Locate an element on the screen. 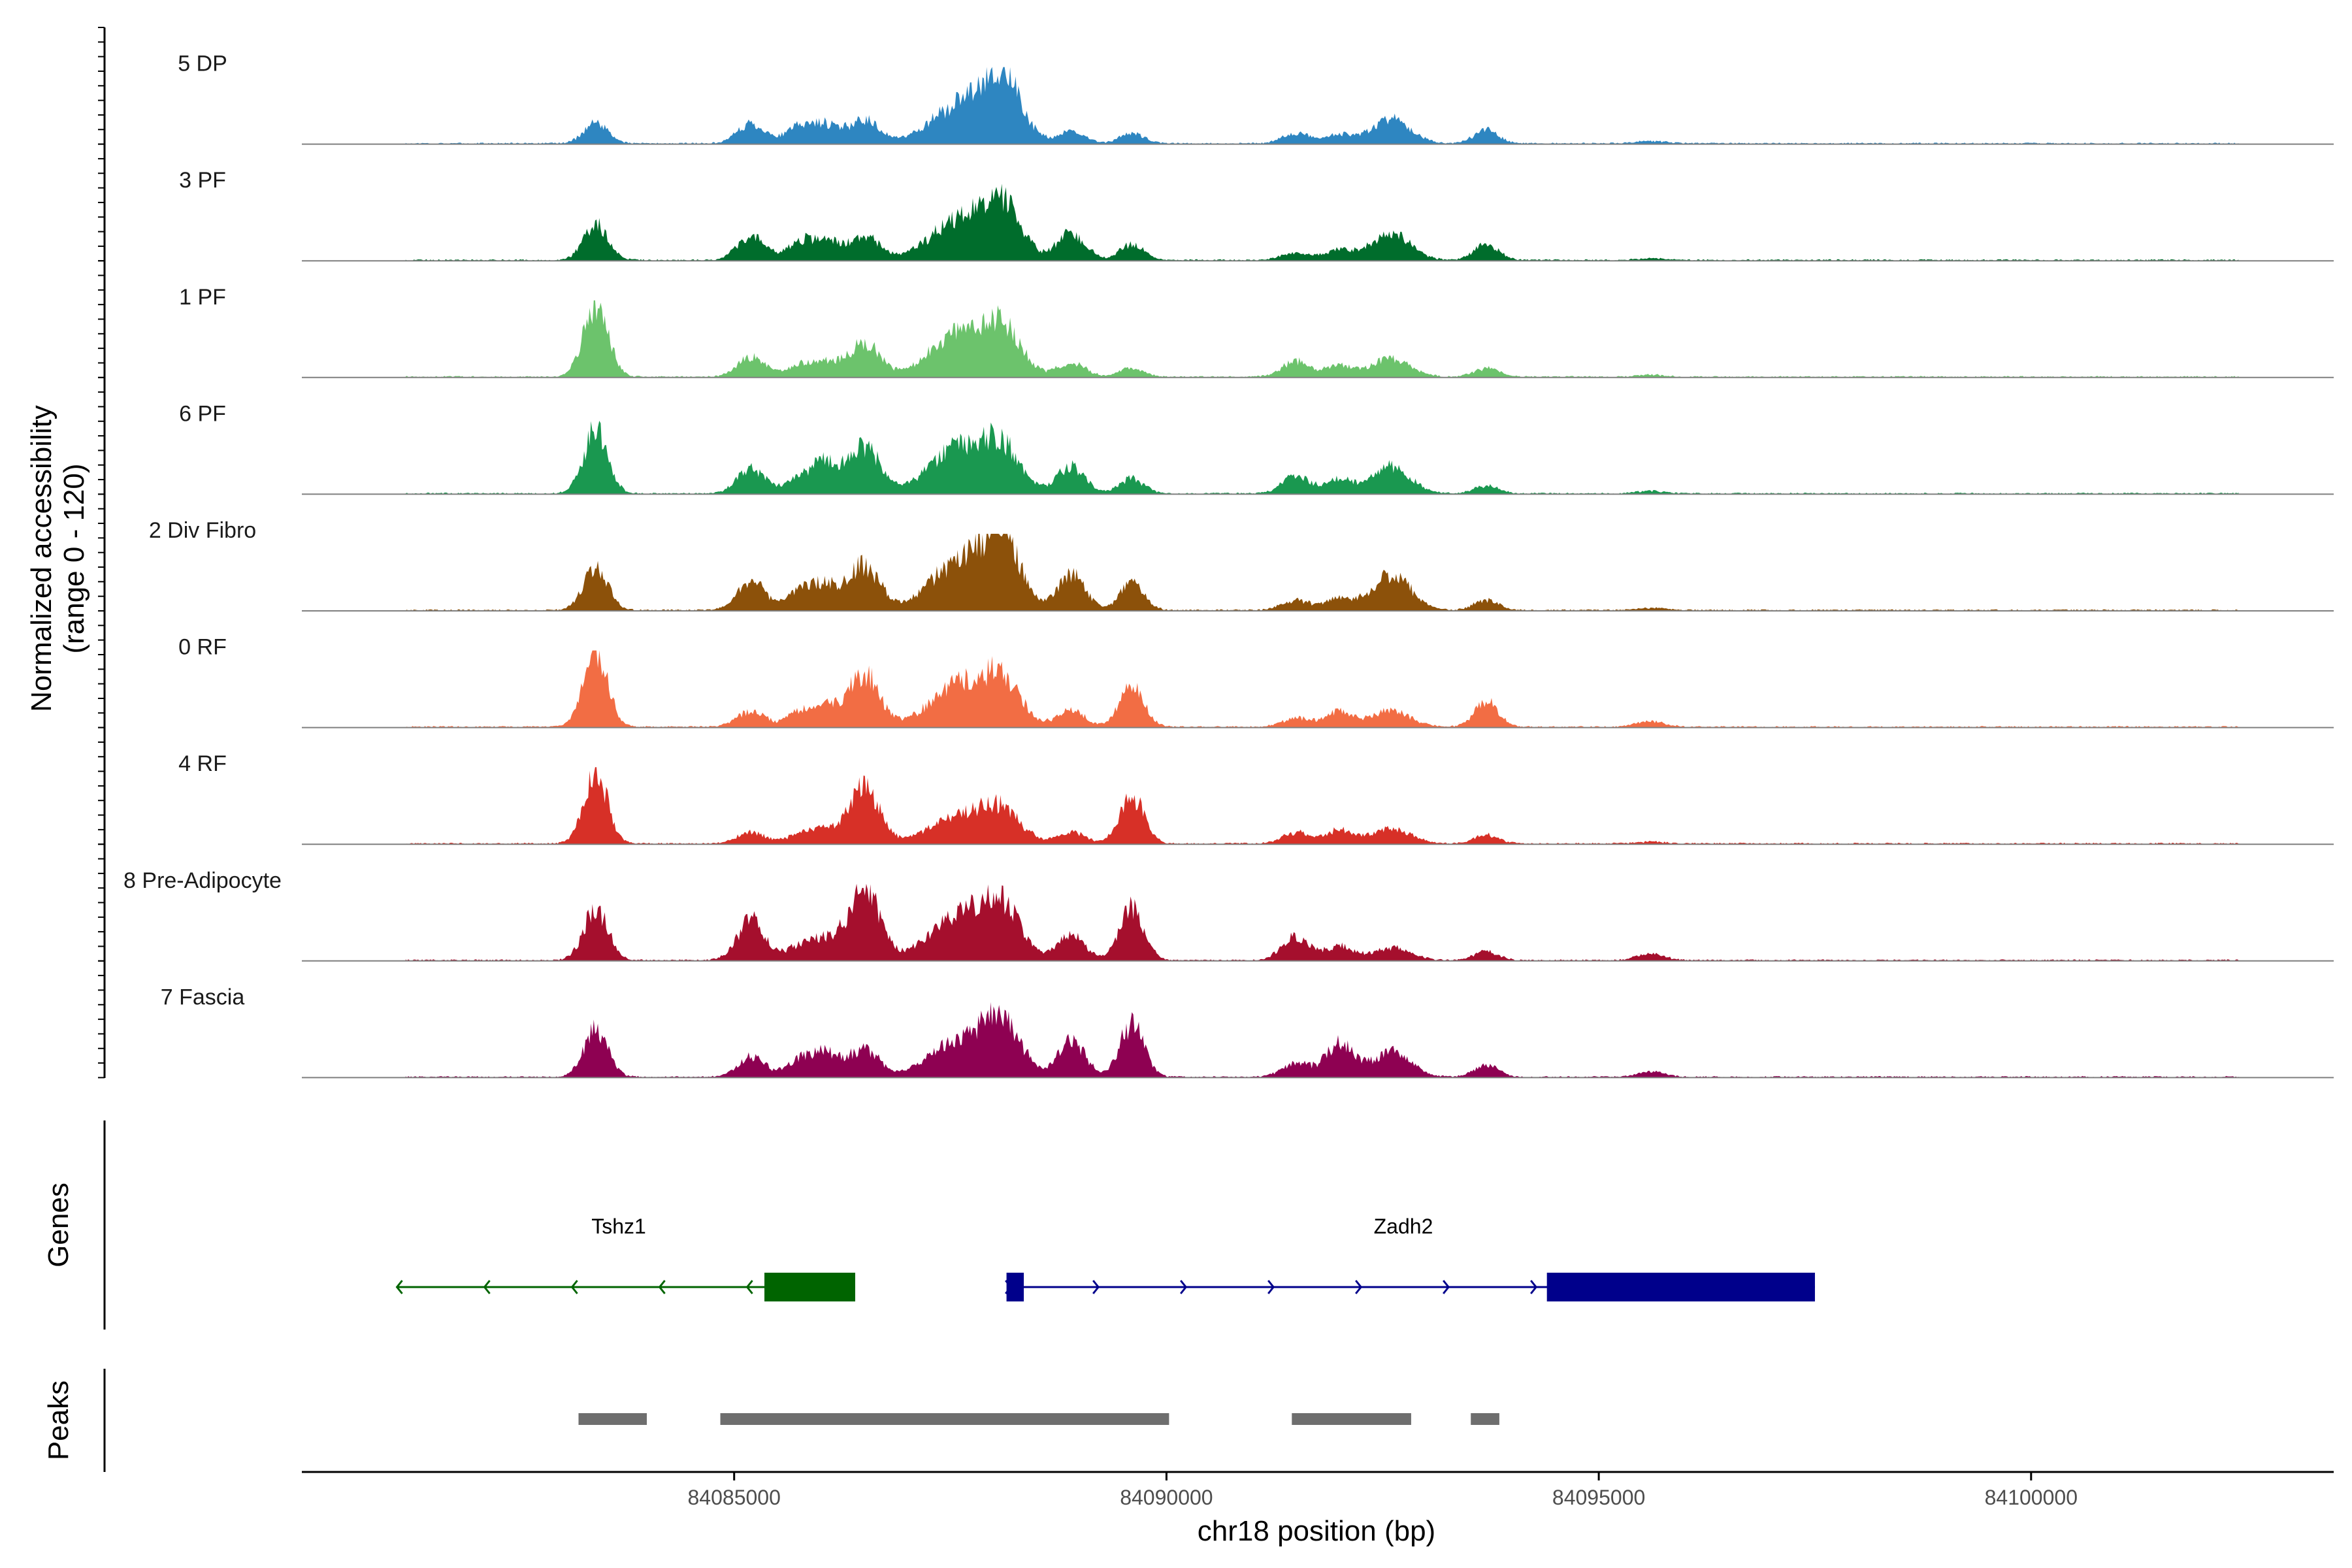  track-label: 2 Div Fibro is located at coordinates (202, 530).